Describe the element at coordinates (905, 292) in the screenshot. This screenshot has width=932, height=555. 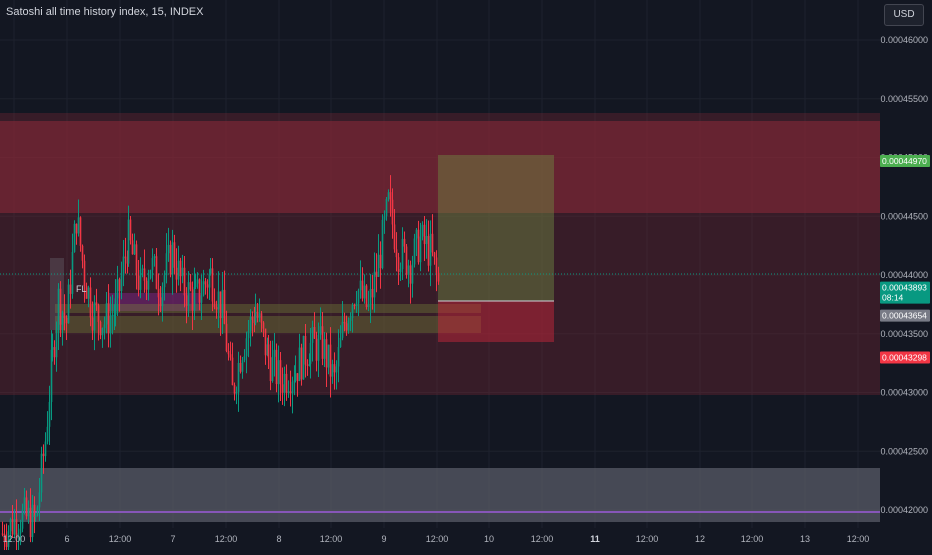
I see `last-price-tag-bg` at that location.